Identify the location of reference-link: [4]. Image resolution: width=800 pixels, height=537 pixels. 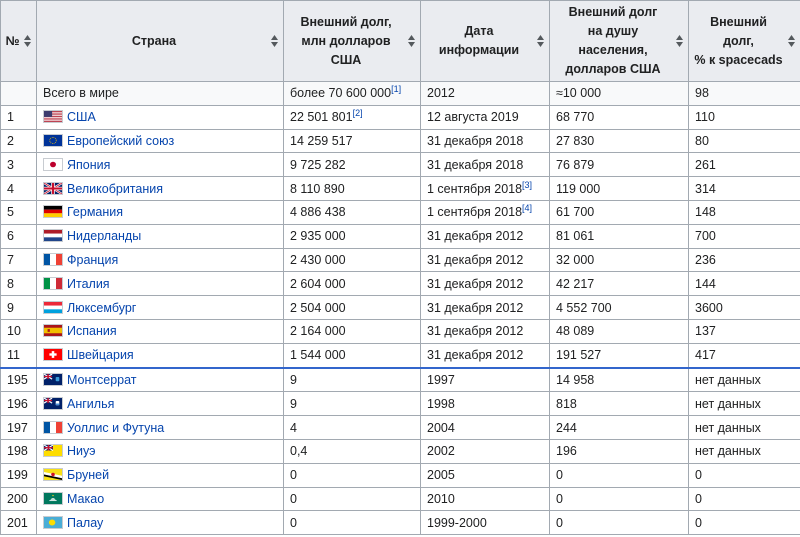
(527, 208).